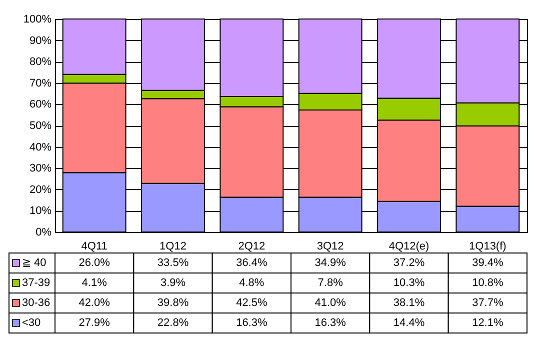 The height and width of the screenshot is (339, 538). What do you see at coordinates (173, 246) in the screenshot?
I see `x-tick-label: 1Q12` at bounding box center [173, 246].